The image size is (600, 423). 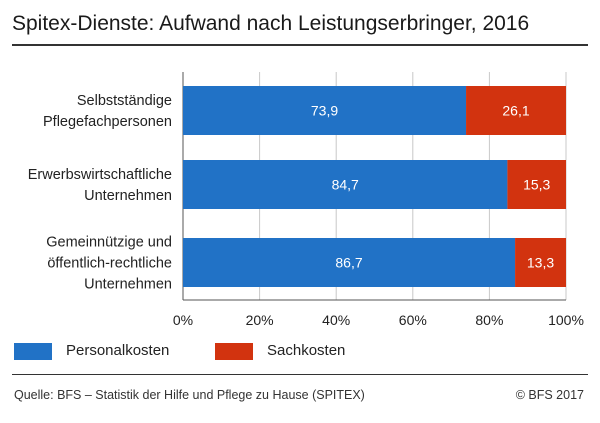 I want to click on data-label: 15,3, so click(x=536, y=185).